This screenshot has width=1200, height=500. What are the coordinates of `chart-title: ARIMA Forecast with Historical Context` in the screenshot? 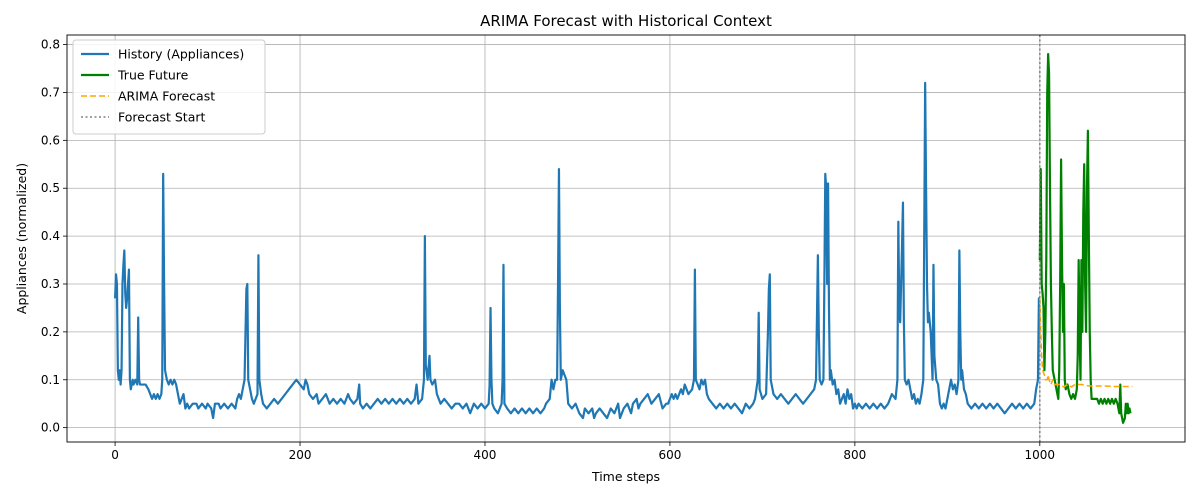 It's located at (626, 21).